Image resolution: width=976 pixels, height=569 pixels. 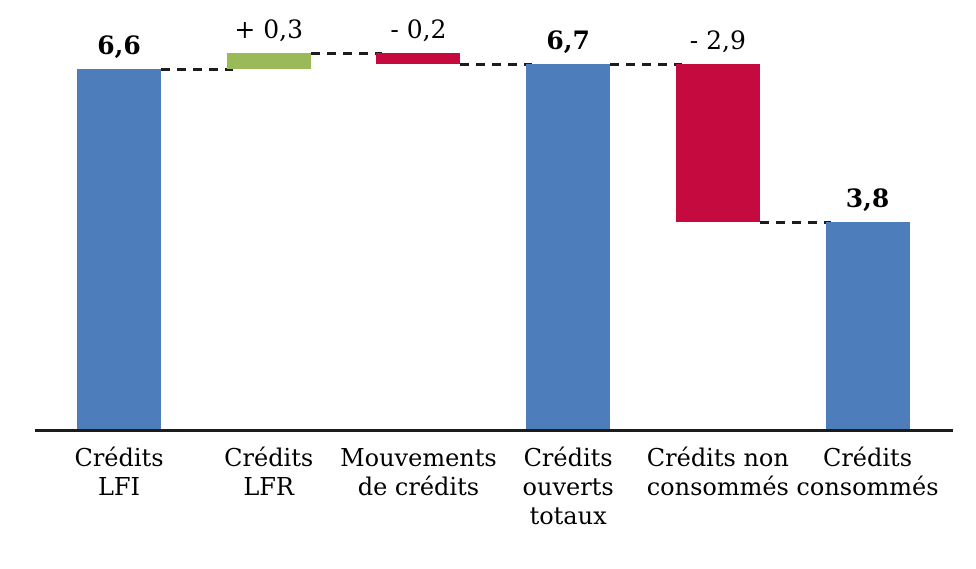 I want to click on bar-credits-lfr, so click(x=268, y=60).